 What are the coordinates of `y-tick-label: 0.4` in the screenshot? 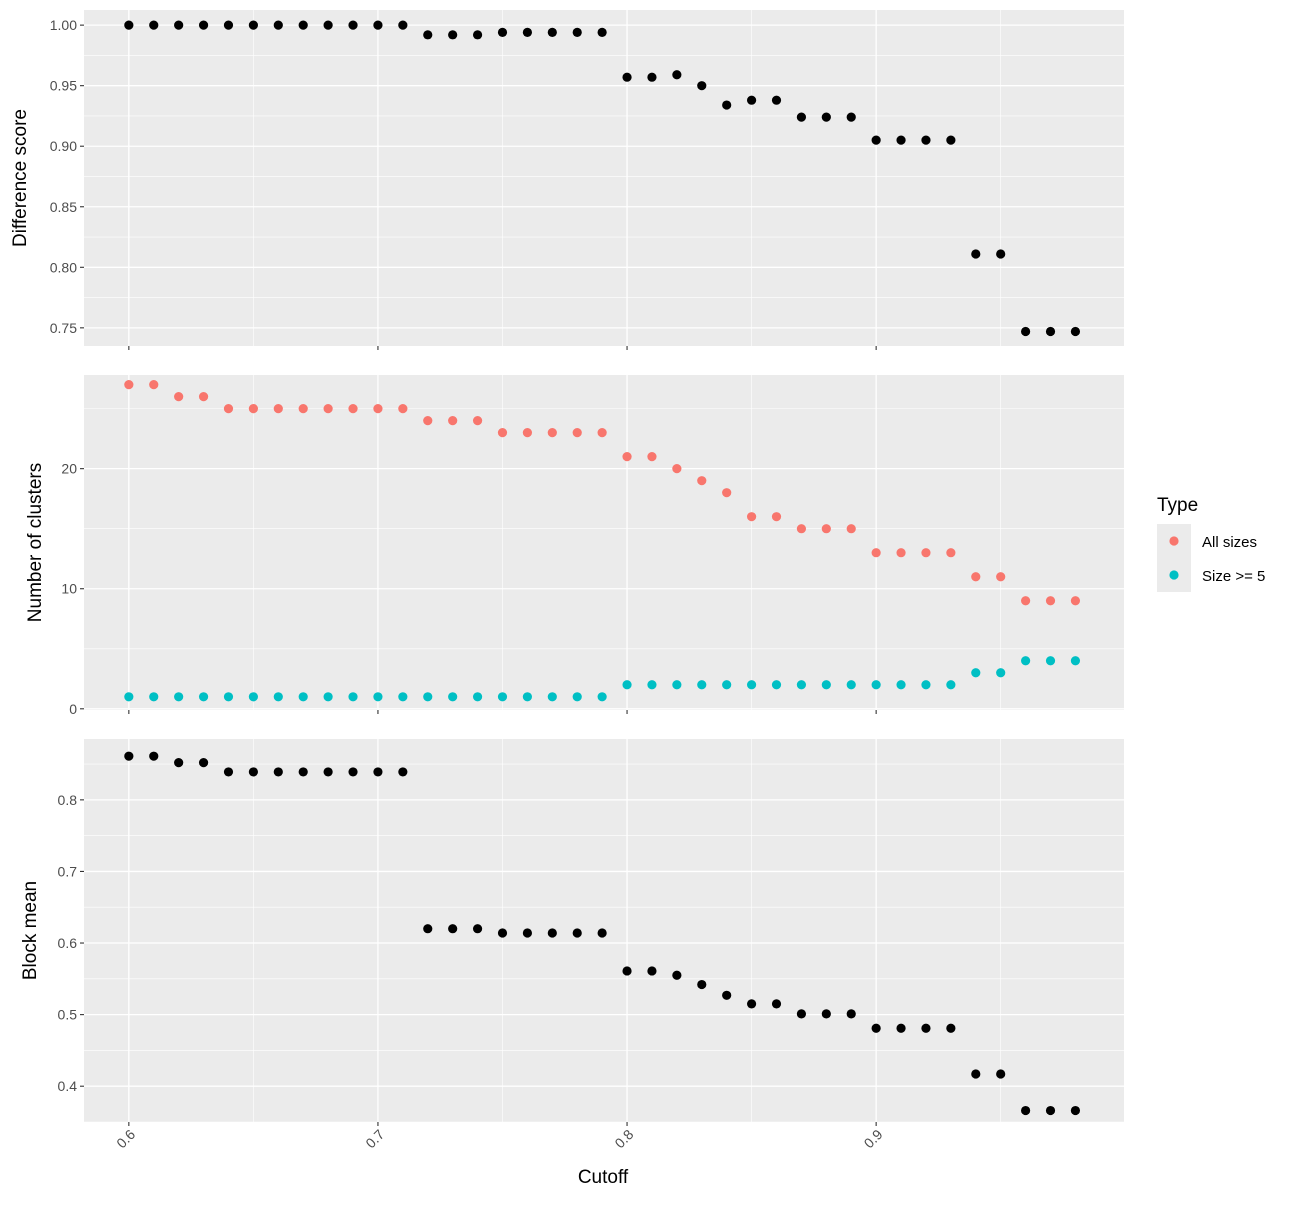 It's located at (68, 1086).